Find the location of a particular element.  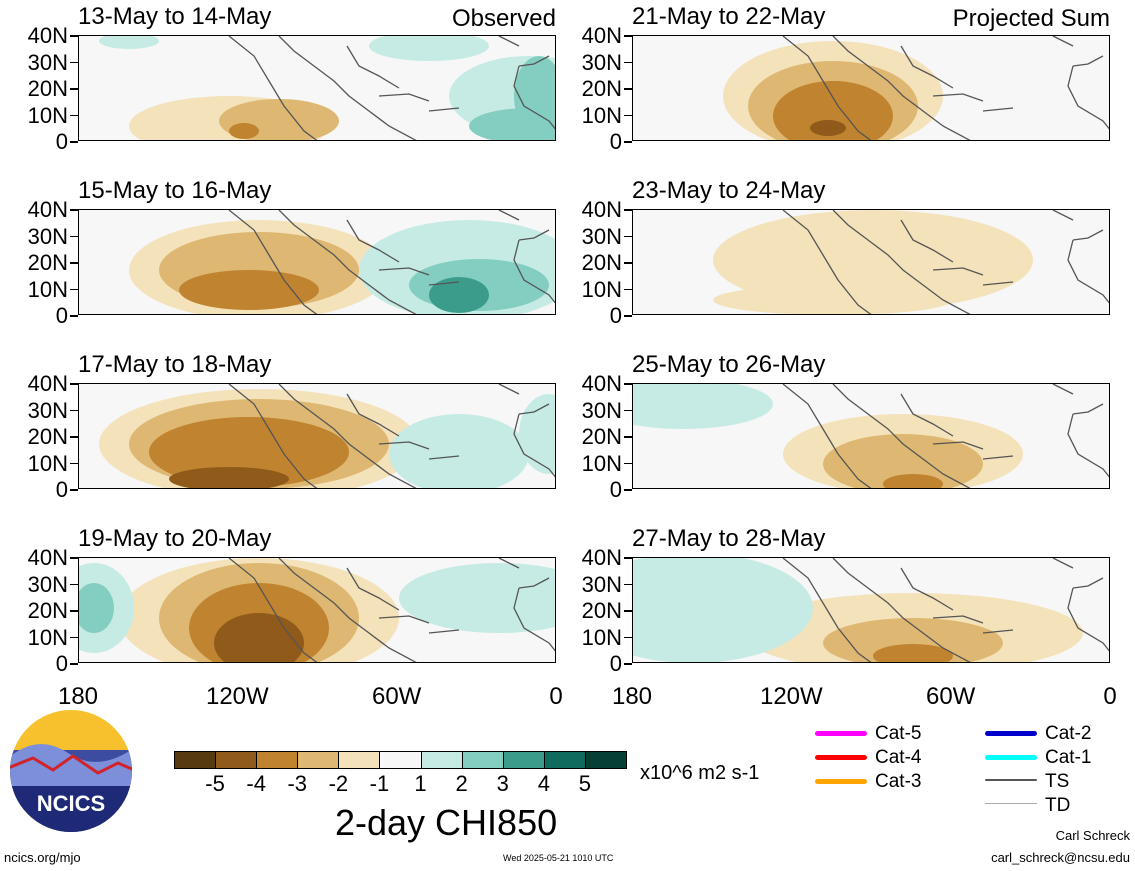

footer-email: carl_schreck@ncsu.edu is located at coordinates (1060, 857).